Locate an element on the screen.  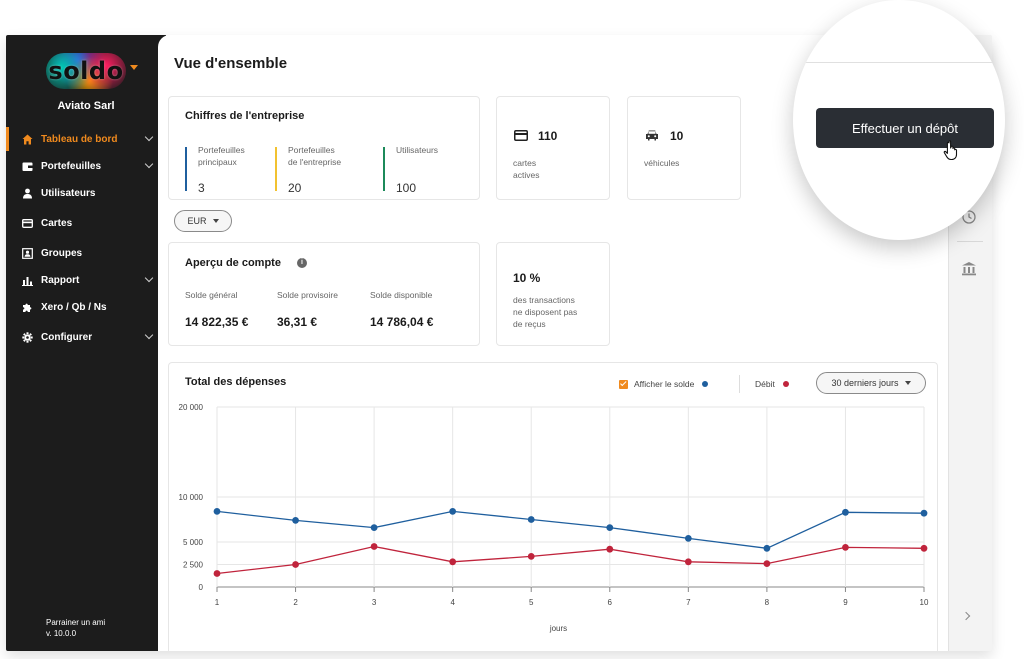
debit-dot-icon is located at coordinates (785, 384).